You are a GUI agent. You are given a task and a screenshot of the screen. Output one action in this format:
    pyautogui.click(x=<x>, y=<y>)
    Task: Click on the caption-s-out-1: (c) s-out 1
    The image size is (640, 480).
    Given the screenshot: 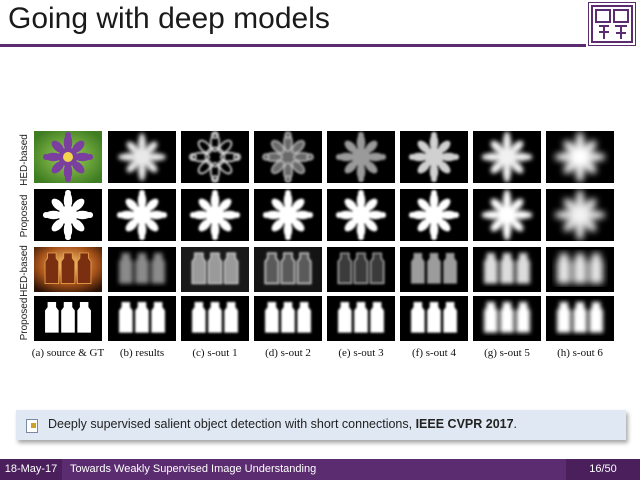 What is the action you would take?
    pyautogui.click(x=214, y=353)
    